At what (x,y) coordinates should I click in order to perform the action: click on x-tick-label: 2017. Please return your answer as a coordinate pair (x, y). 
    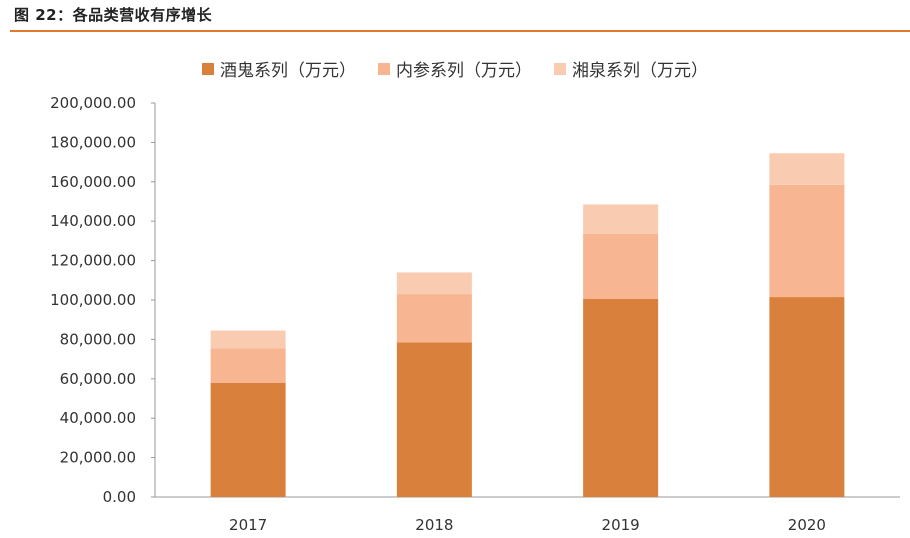
    Looking at the image, I should click on (248, 525).